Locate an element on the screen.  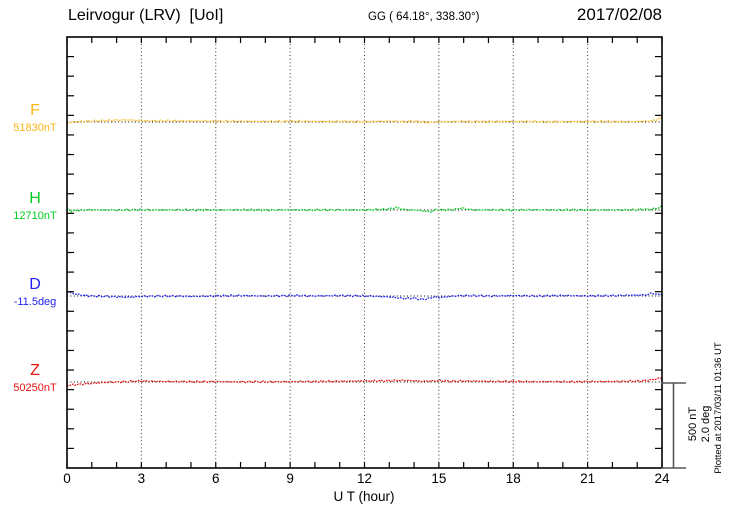
x-axis-title: U T (hour) is located at coordinates (364, 496).